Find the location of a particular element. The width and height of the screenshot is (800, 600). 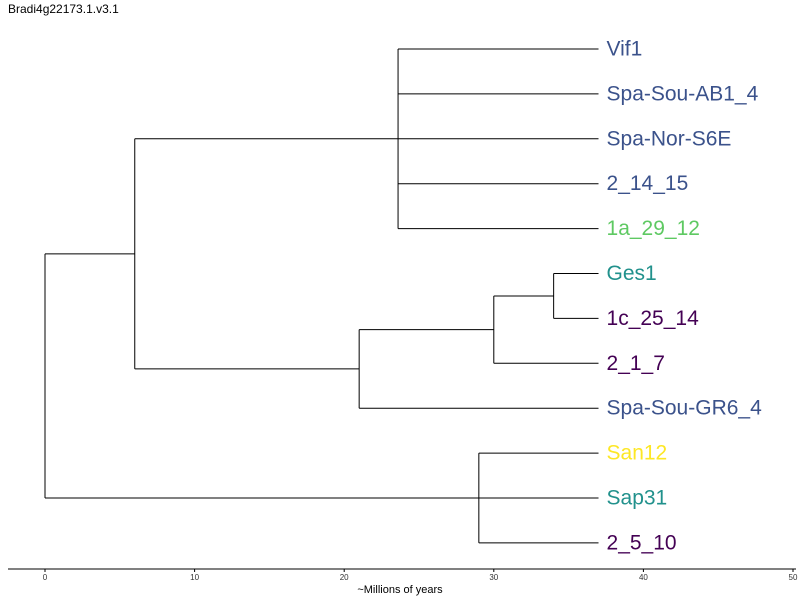

axis-tick-label: 50 is located at coordinates (793, 577).